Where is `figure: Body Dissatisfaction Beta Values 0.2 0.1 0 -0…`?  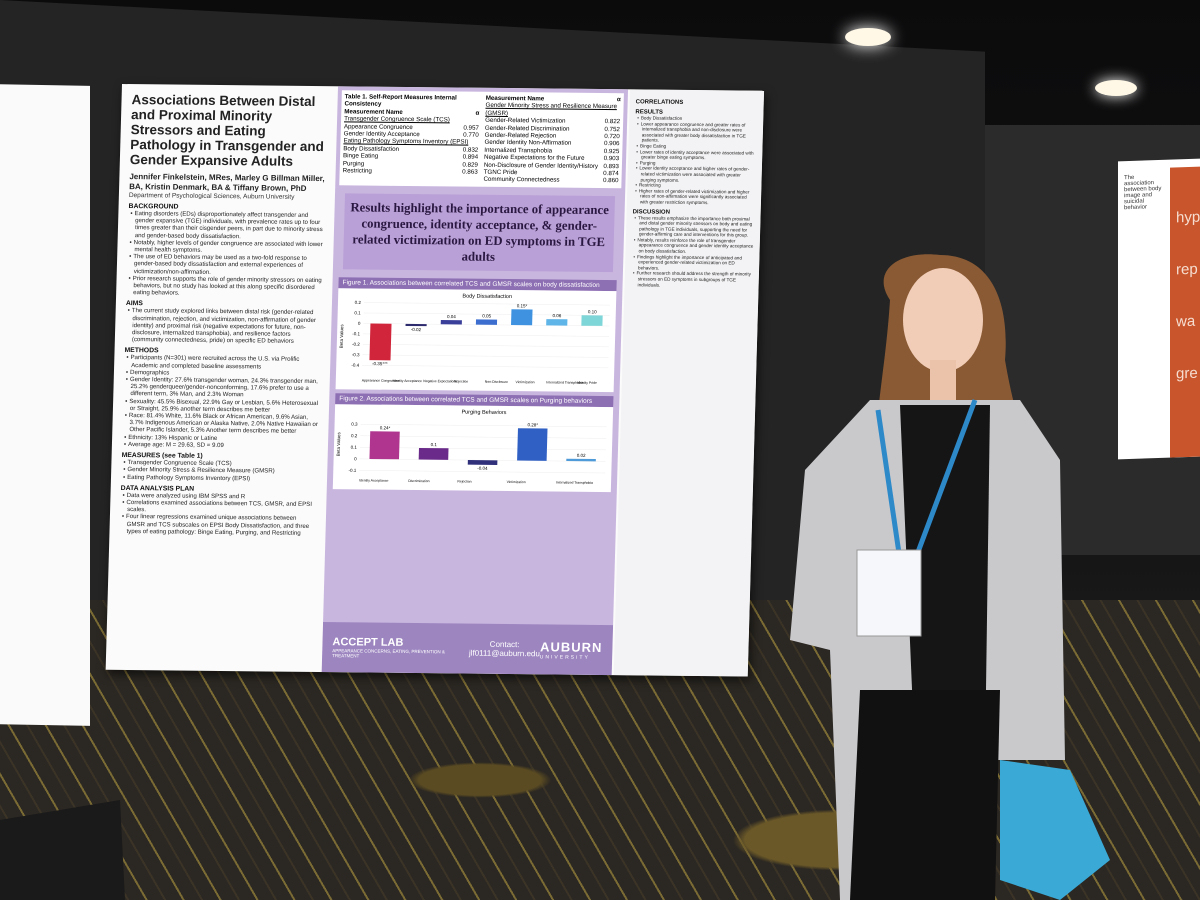
figure: Body Dissatisfaction Beta Values 0.2 0.1 0 -0… is located at coordinates (476, 340).